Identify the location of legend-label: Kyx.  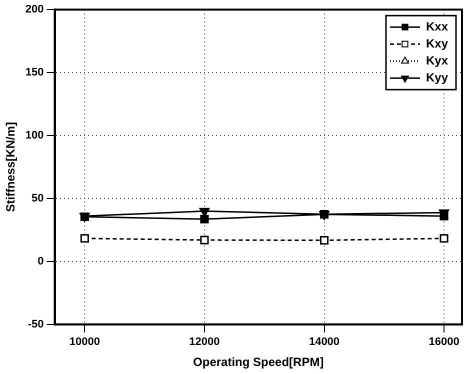
(437, 60).